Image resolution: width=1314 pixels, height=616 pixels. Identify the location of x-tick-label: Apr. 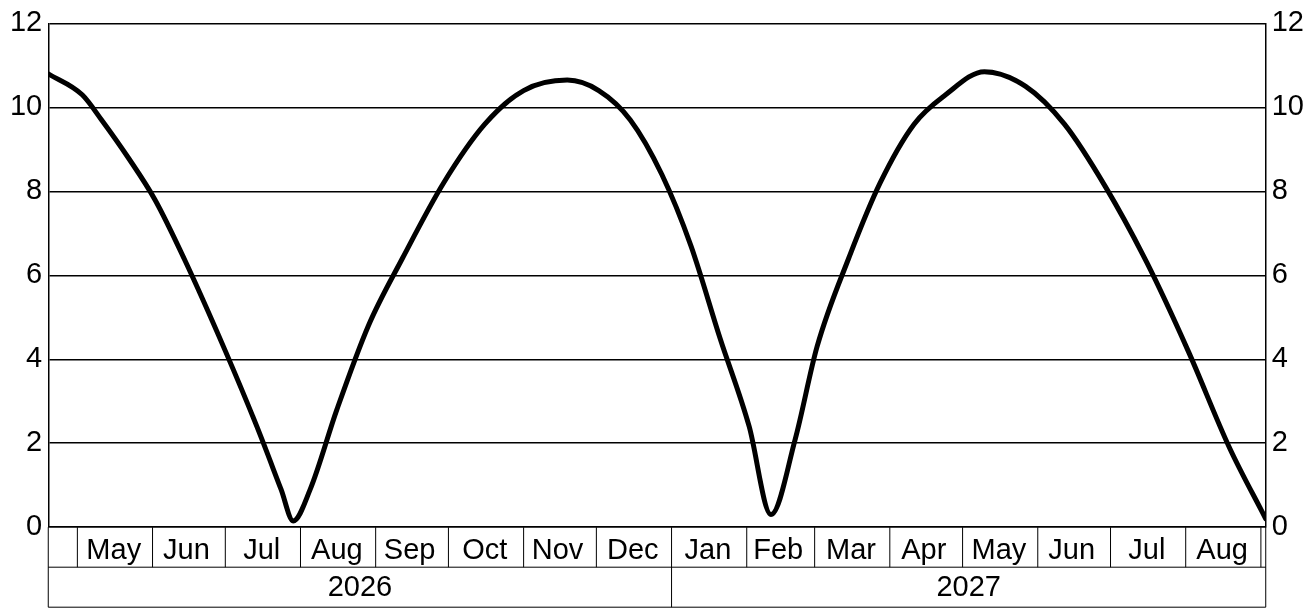
(924, 548).